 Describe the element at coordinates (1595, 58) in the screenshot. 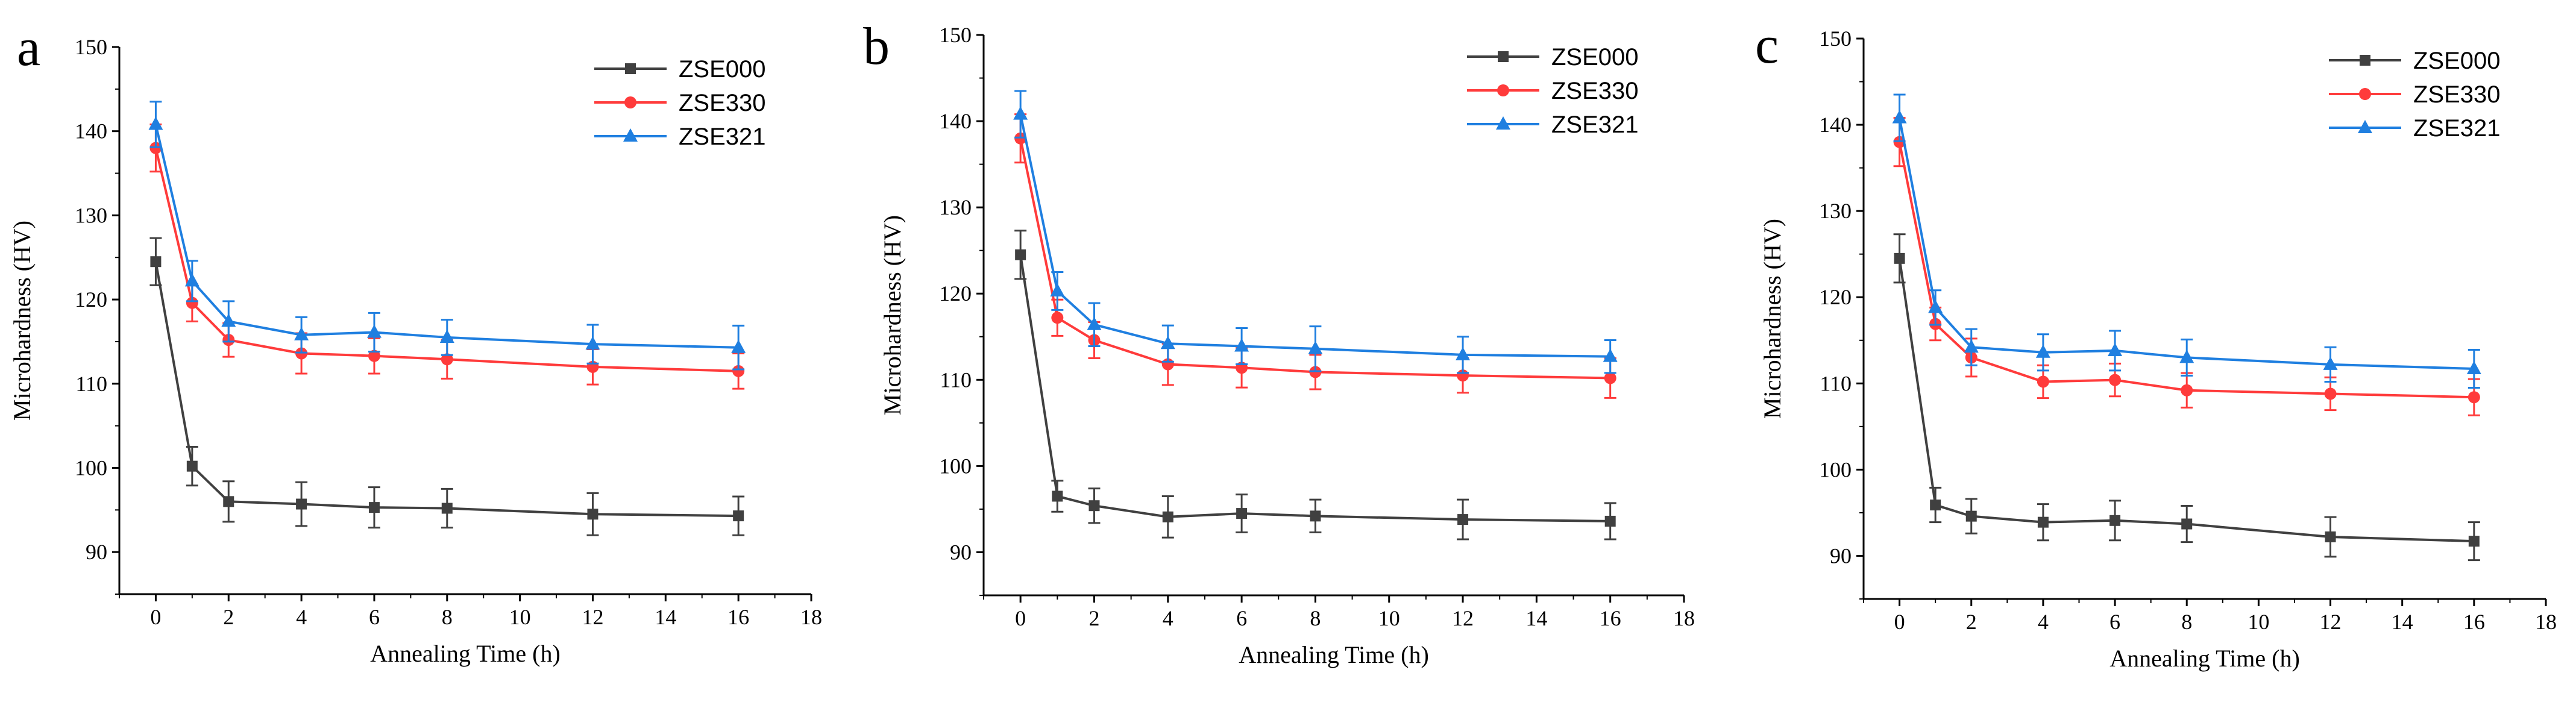

I see `legend-label-zse000: ZSE000` at that location.